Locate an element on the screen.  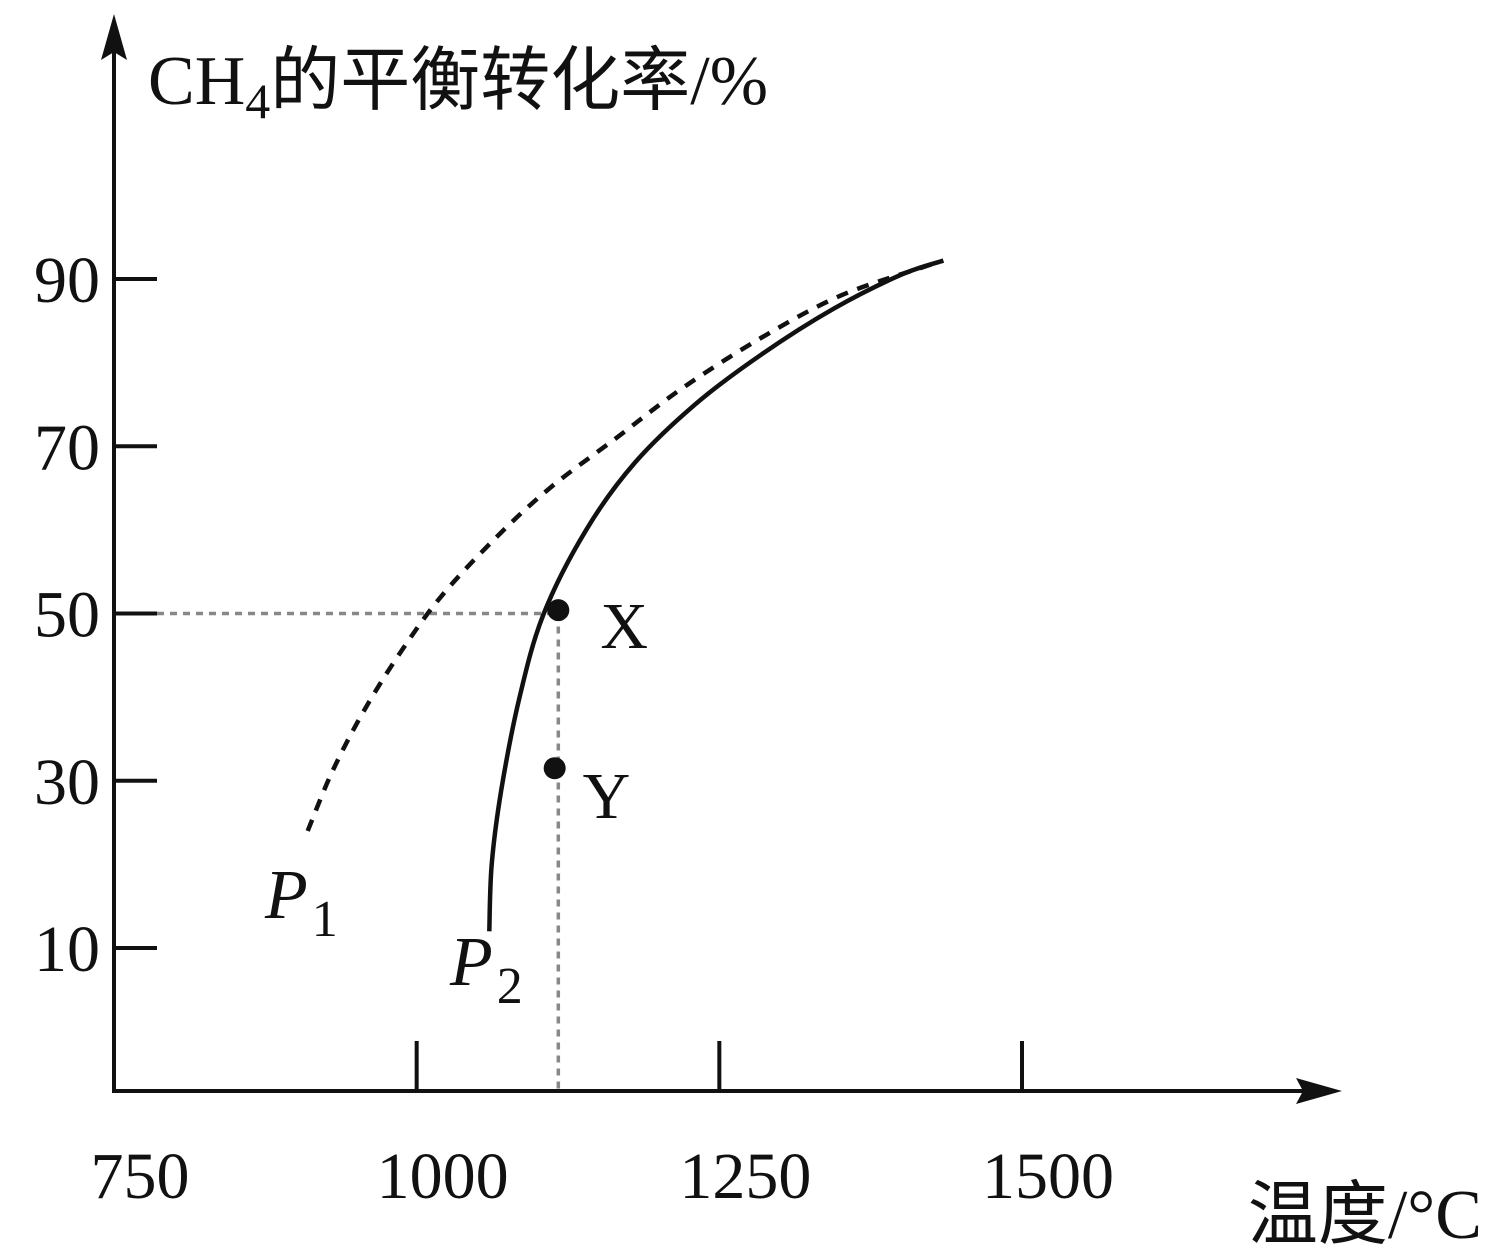
reference-lines is located at coordinates (359, 850).